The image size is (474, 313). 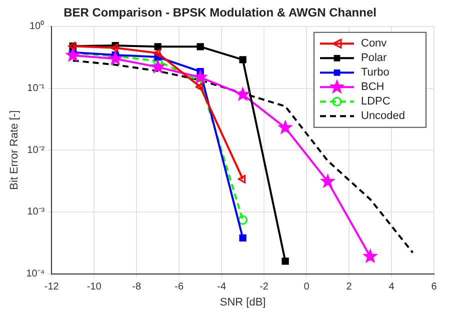 What do you see at coordinates (383, 116) in the screenshot?
I see `legend-label: Uncoded` at bounding box center [383, 116].